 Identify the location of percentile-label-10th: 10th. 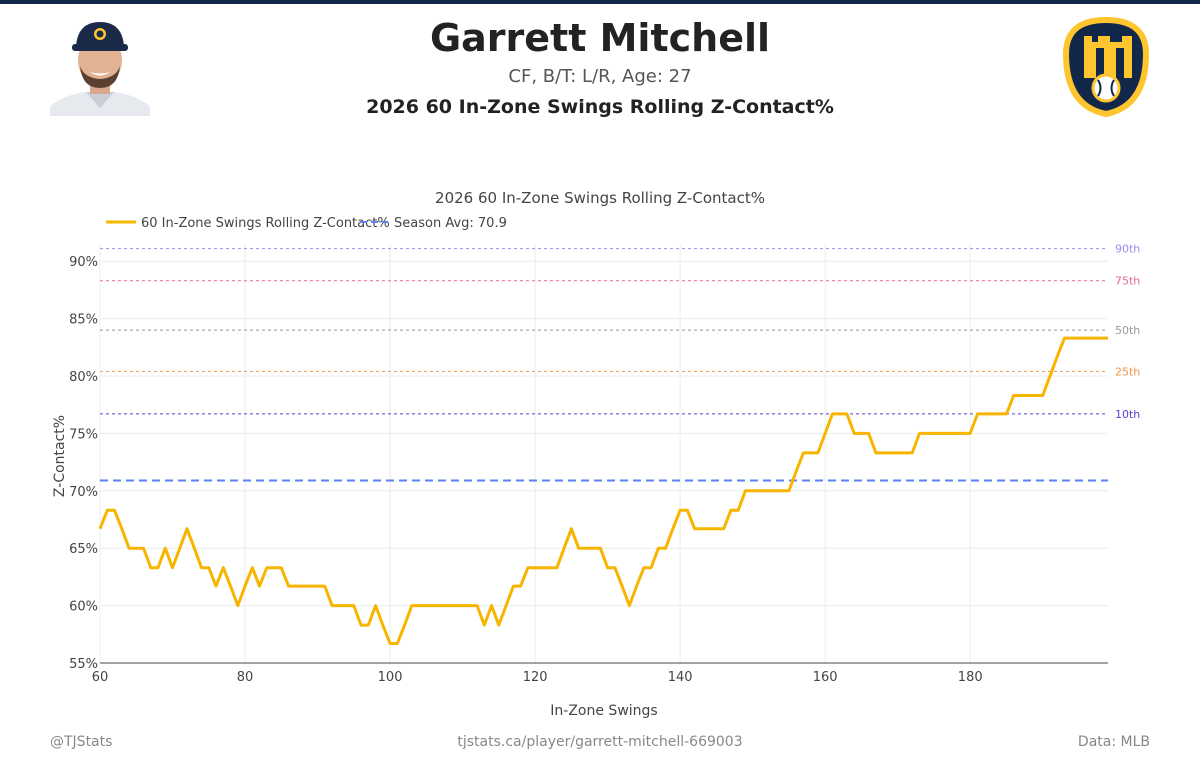
(1127, 414).